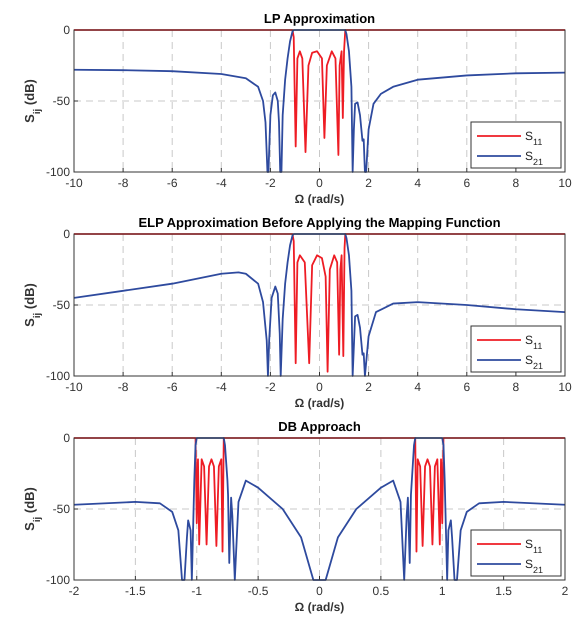 The height and width of the screenshot is (630, 585). Describe the element at coordinates (135, 591) in the screenshot. I see `x-tick-label: -1.5` at that location.